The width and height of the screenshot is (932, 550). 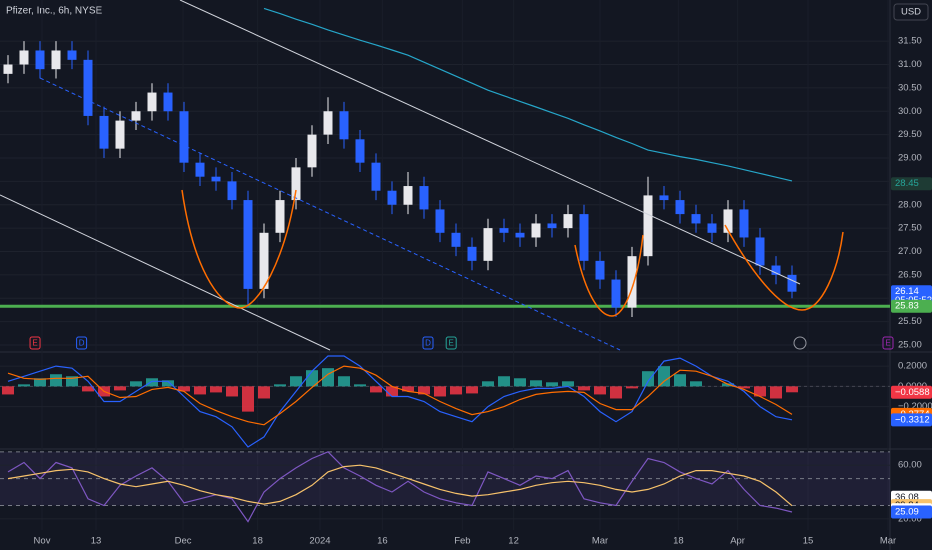 I want to click on y-tick-label: 29.00, so click(x=910, y=158).